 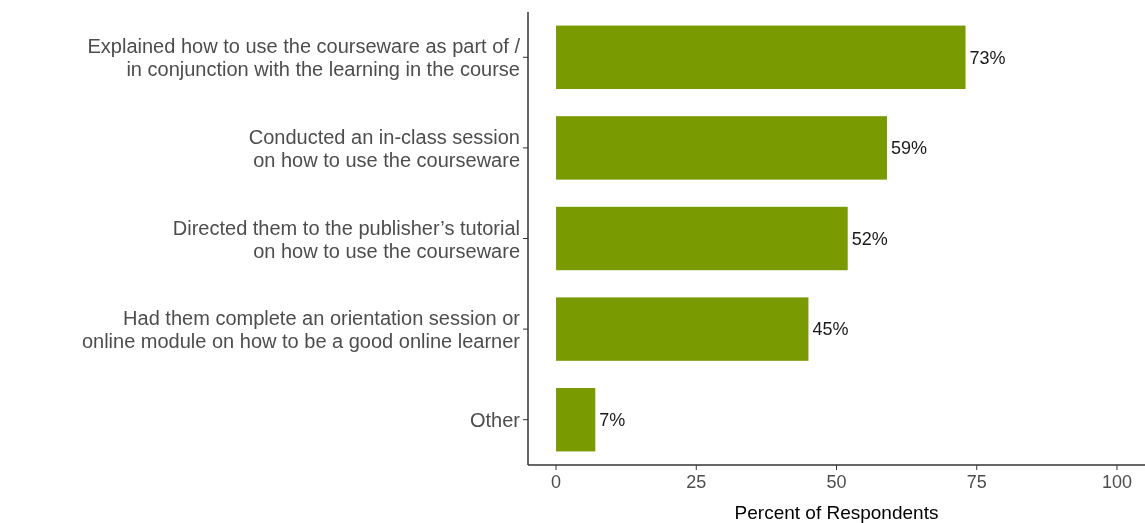 What do you see at coordinates (869, 238) in the screenshot?
I see `data-label: 52%` at bounding box center [869, 238].